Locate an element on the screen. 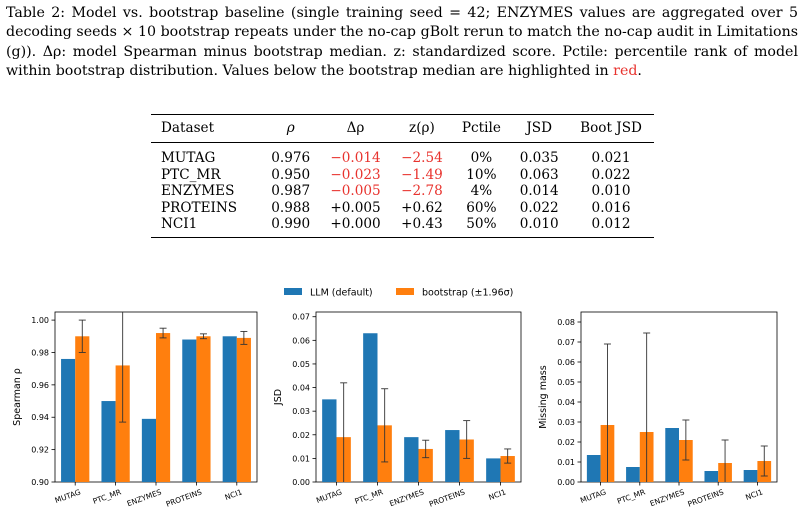 This screenshot has height=521, width=804. cell-pctile: 60% is located at coordinates (481, 207).